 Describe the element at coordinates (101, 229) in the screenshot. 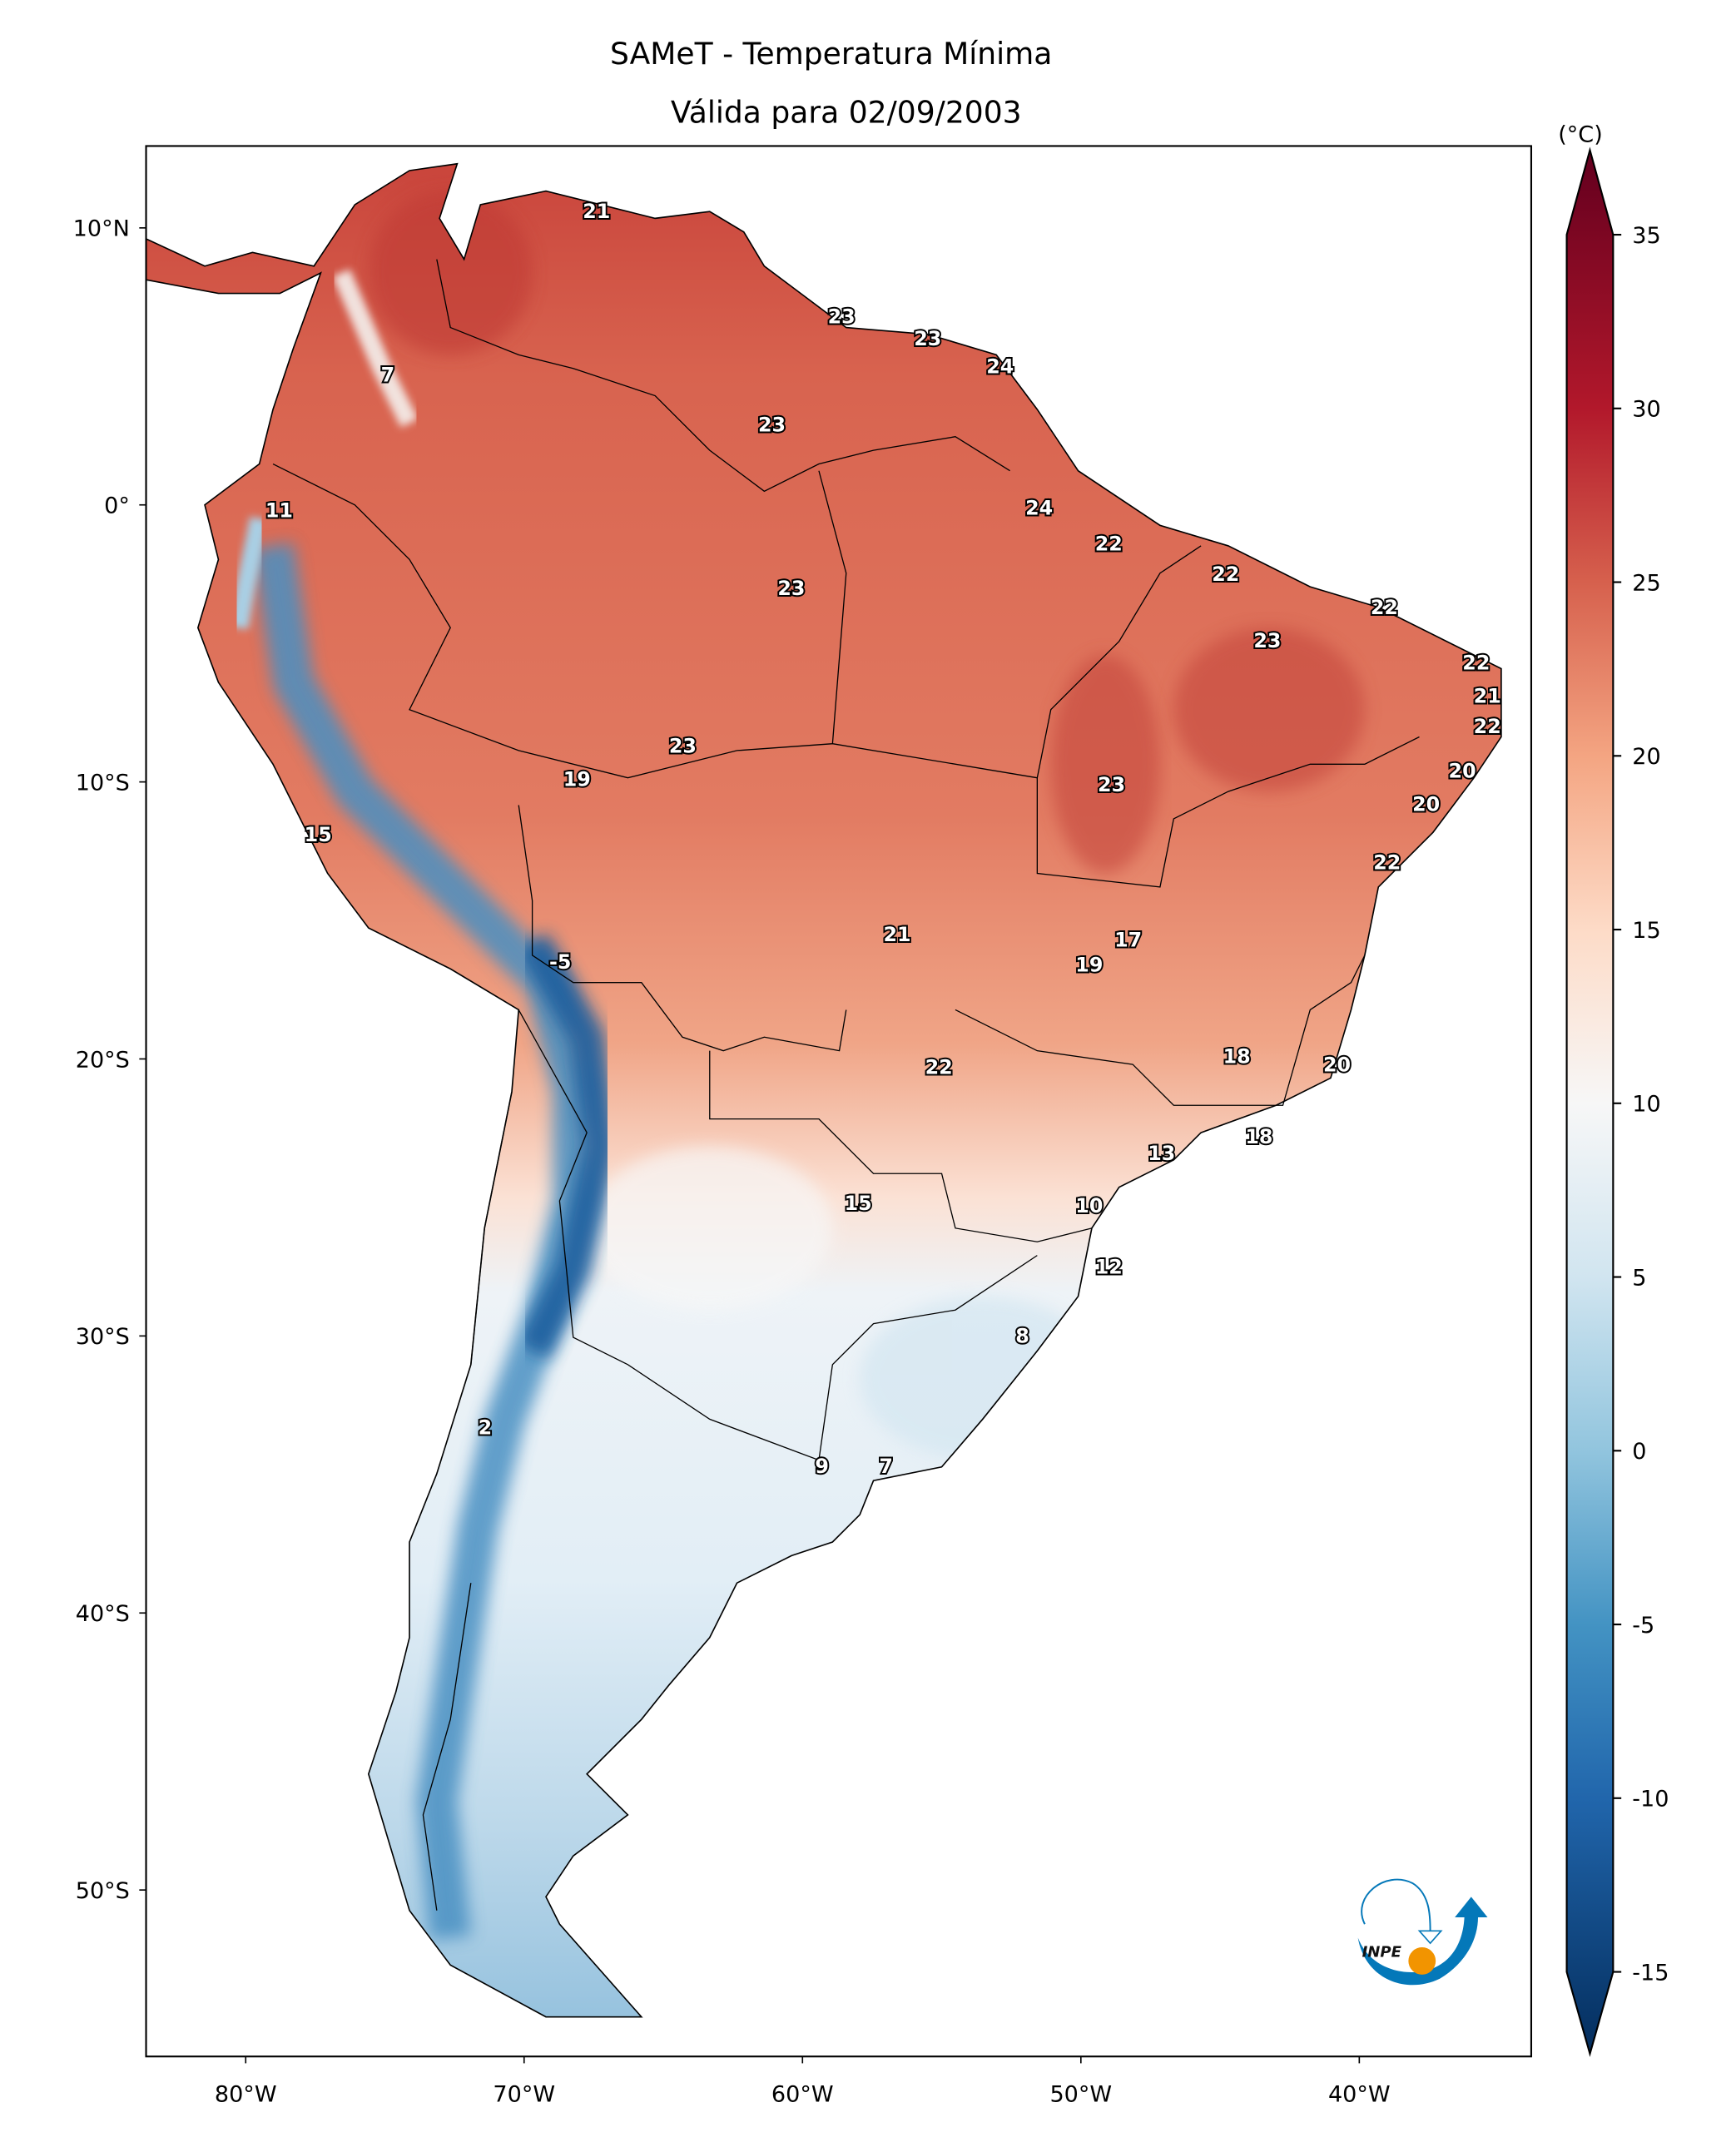

I see `lat-tick-label: 10°N` at that location.